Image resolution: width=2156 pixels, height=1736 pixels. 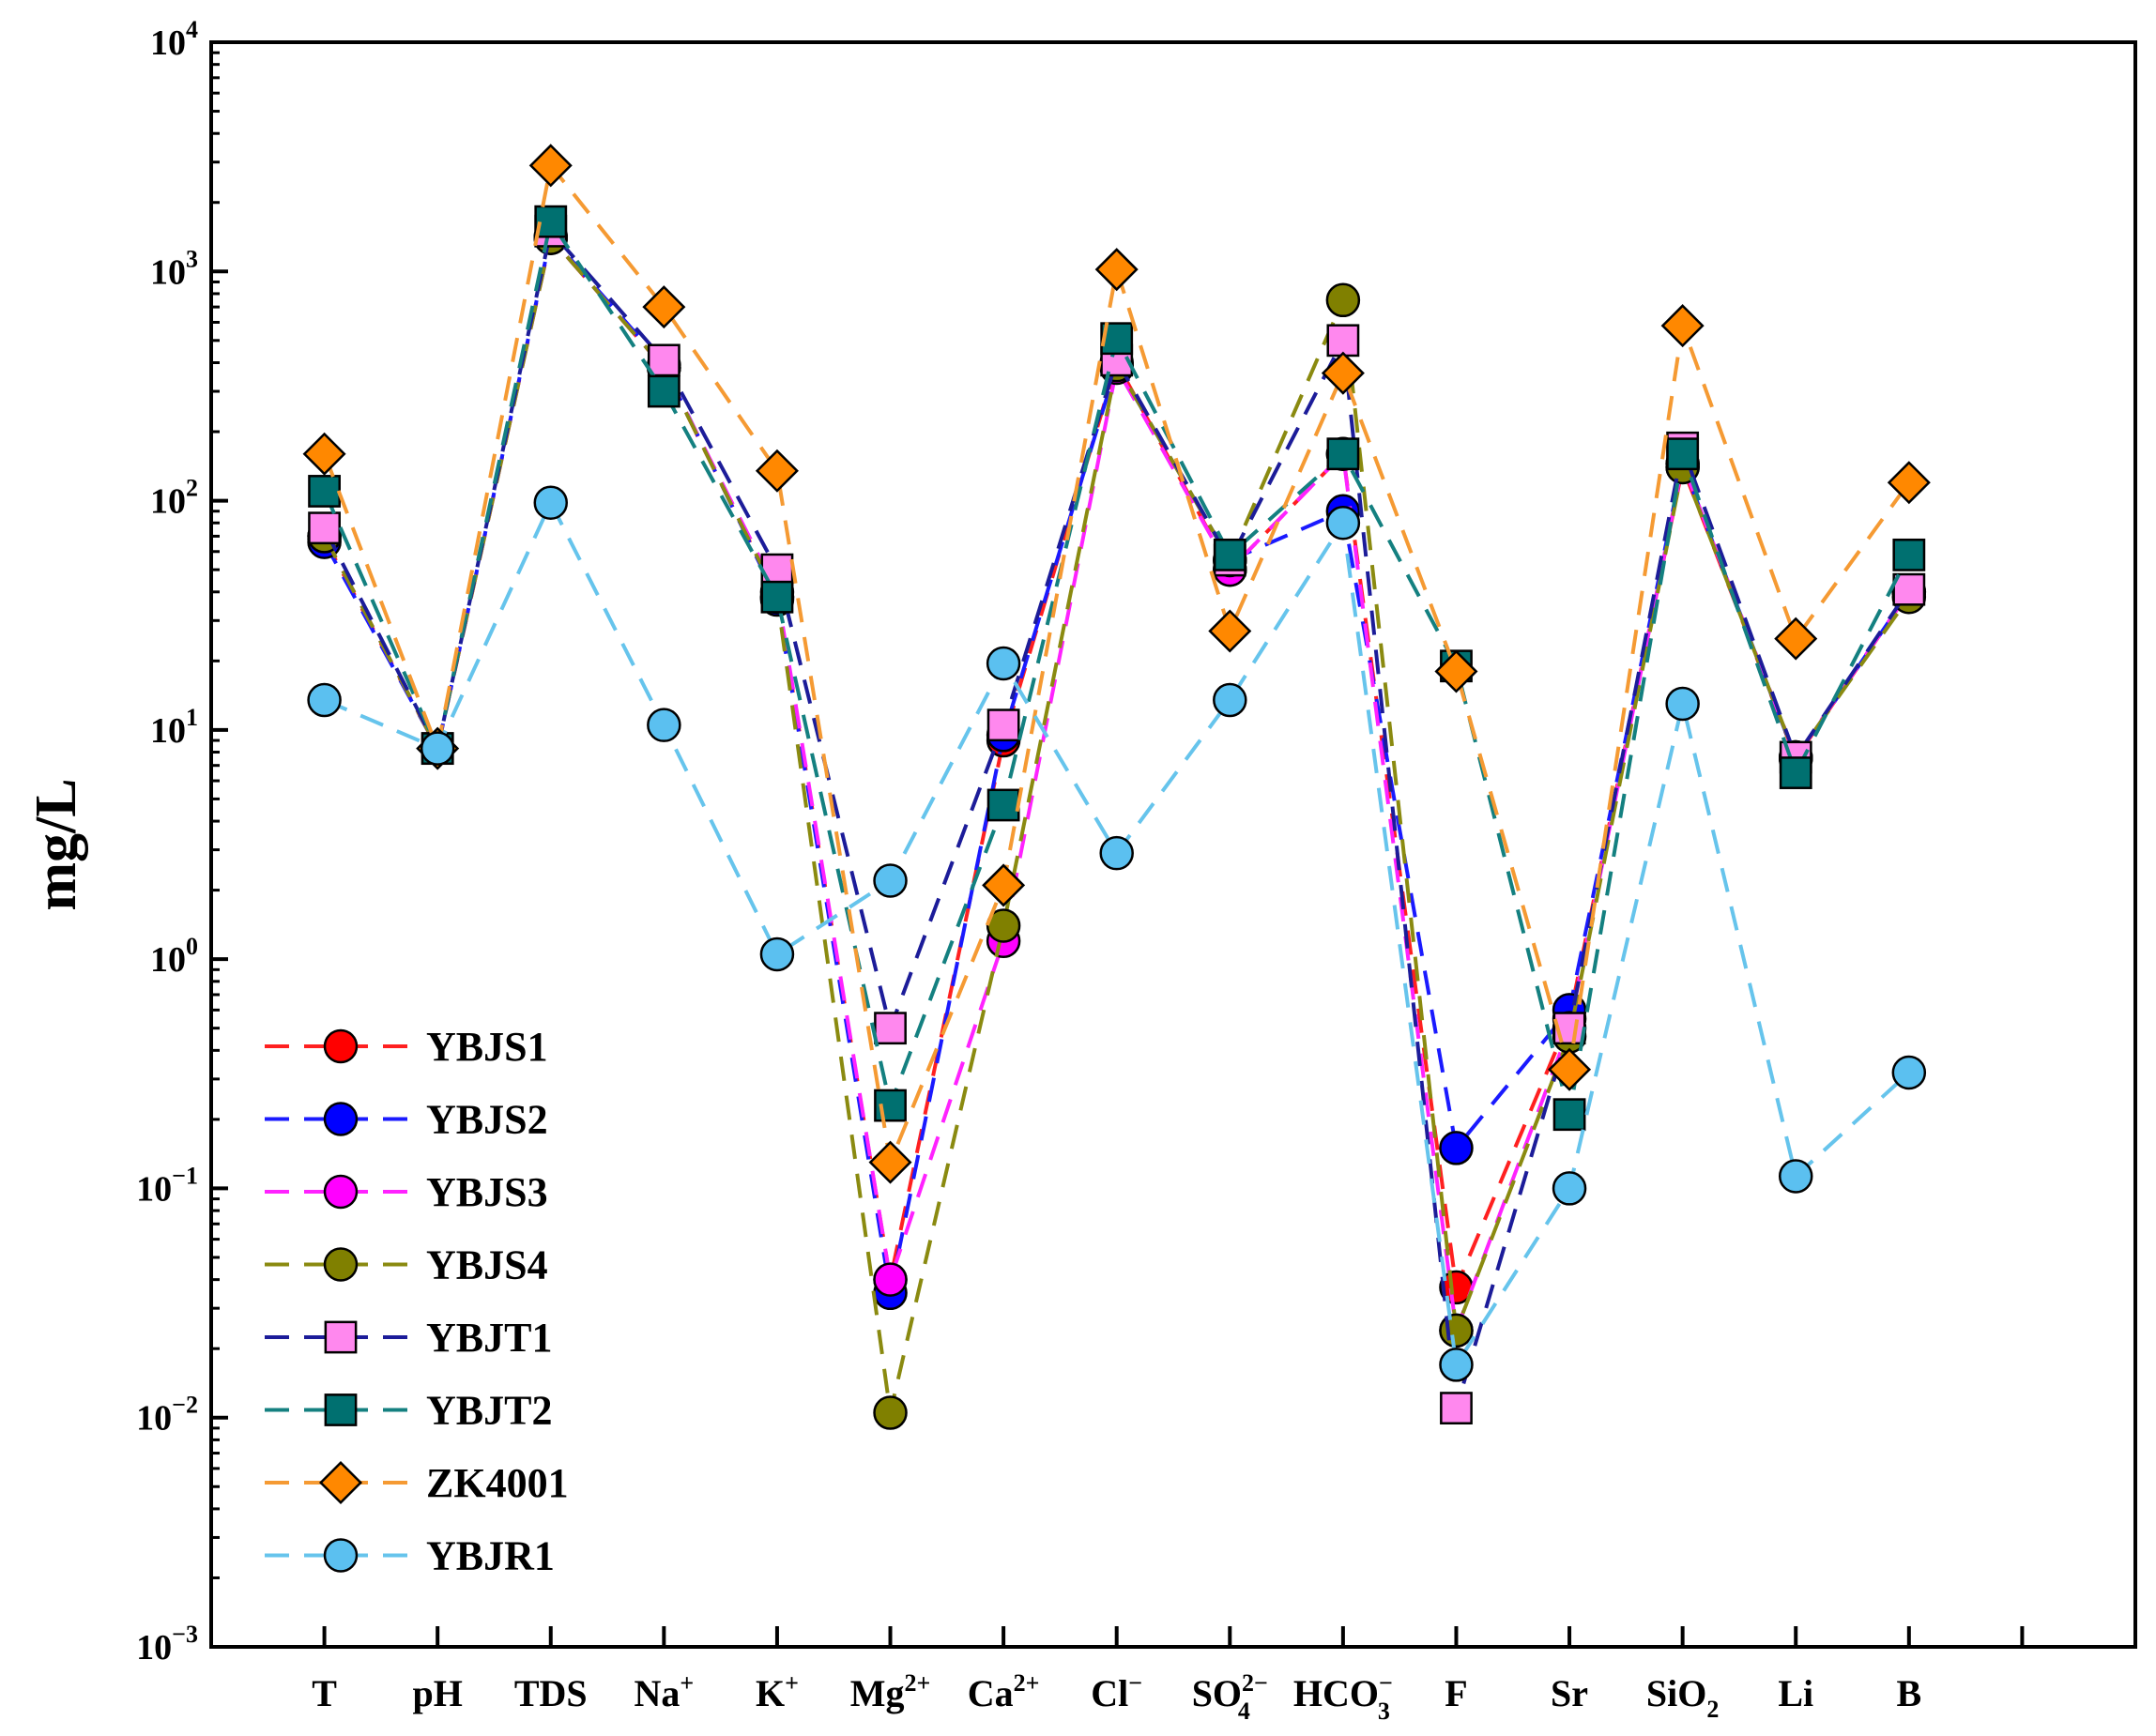 I want to click on legend-label: ZK4001, so click(x=497, y=1483).